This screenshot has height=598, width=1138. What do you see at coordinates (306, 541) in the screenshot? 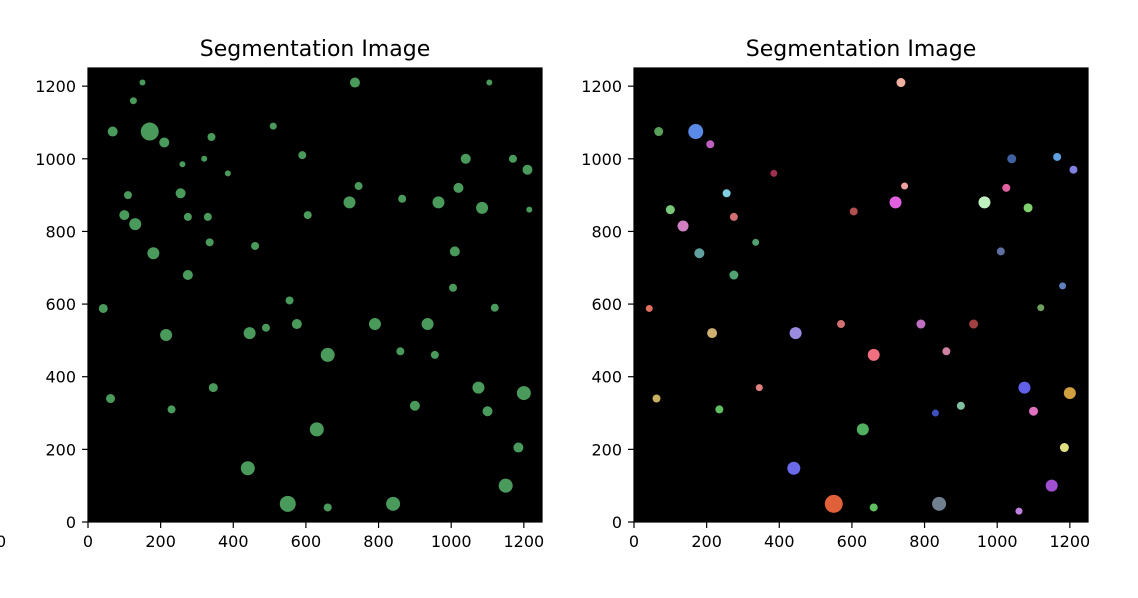
I see `x-tick-label: 600` at bounding box center [306, 541].